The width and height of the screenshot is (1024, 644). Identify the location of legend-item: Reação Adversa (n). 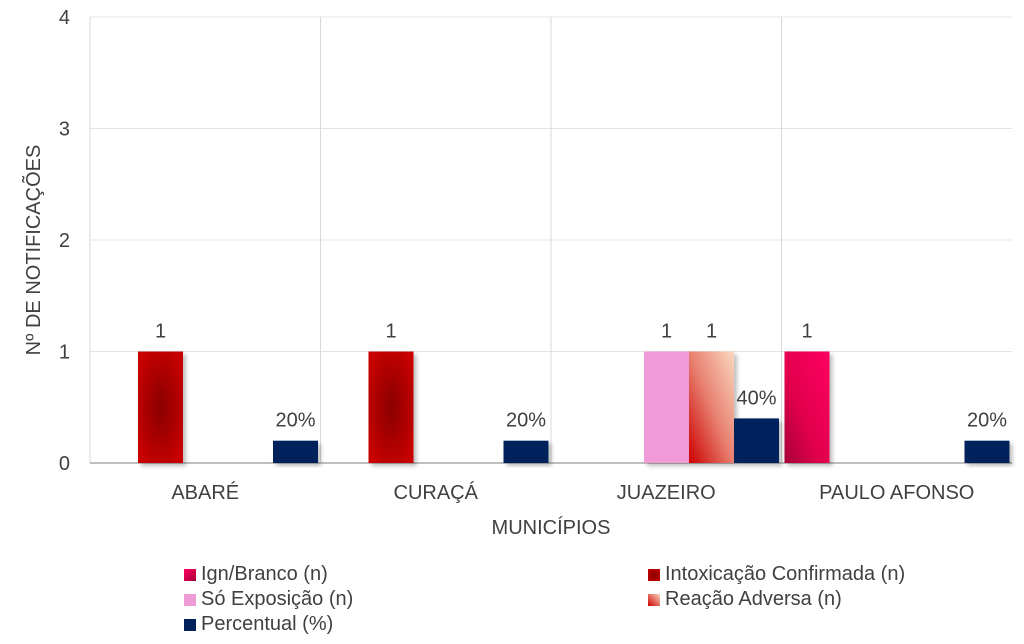
(745, 599).